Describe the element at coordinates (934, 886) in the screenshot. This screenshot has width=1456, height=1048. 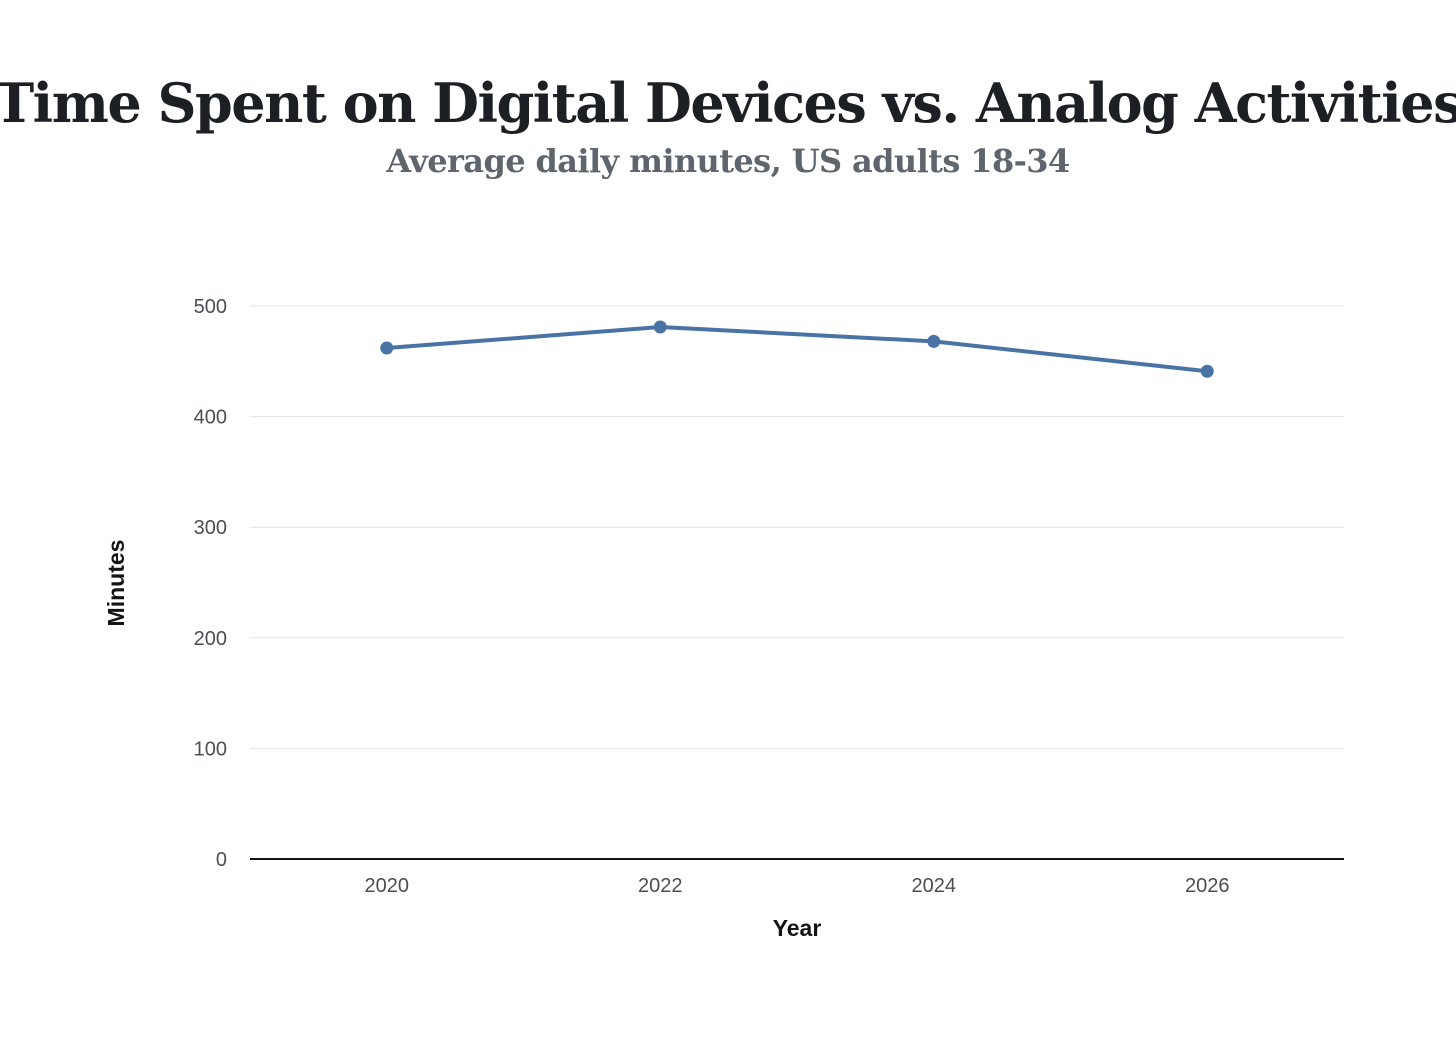
I see `x-tick-label: 2024` at that location.